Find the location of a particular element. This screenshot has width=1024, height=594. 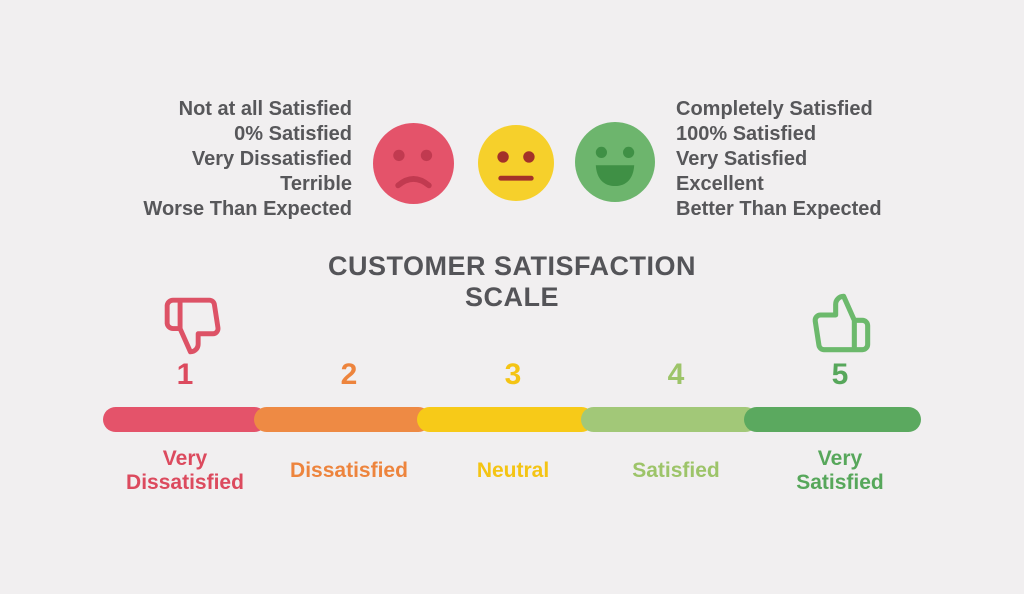

negative-line: Terrible is located at coordinates (316, 184).